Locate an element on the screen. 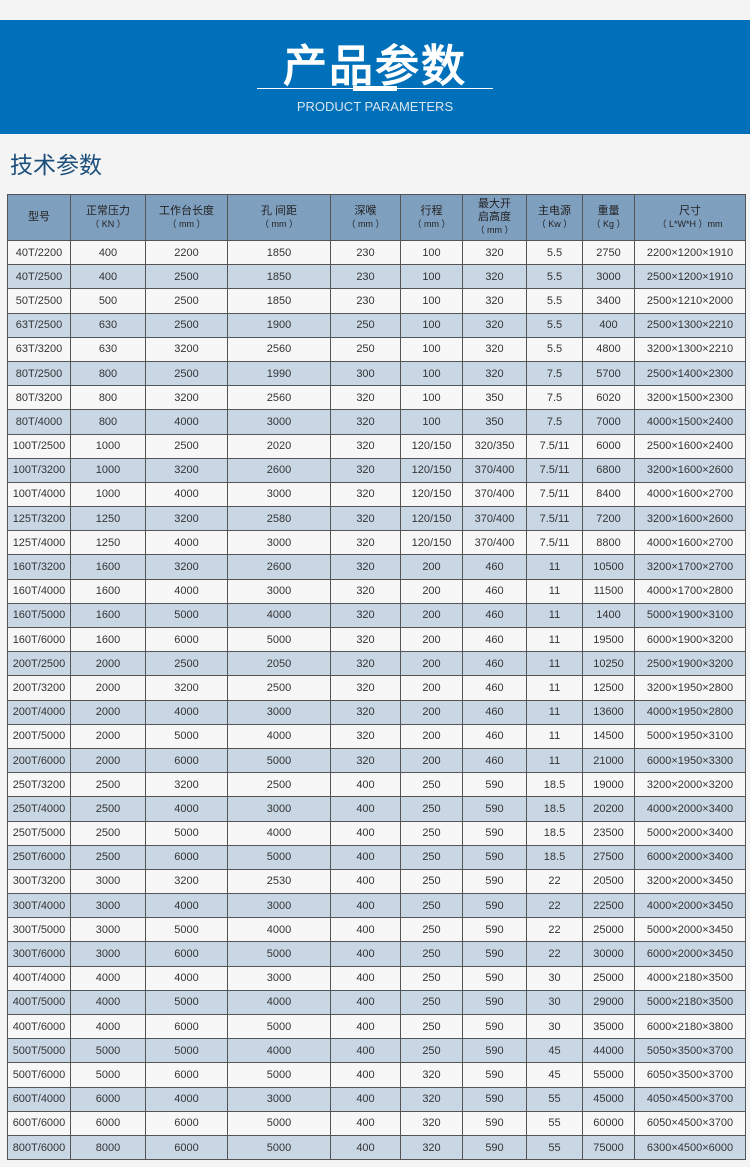 This screenshot has height=1167, width=750. table-cell: 4050×4500×3700 is located at coordinates (690, 1099).